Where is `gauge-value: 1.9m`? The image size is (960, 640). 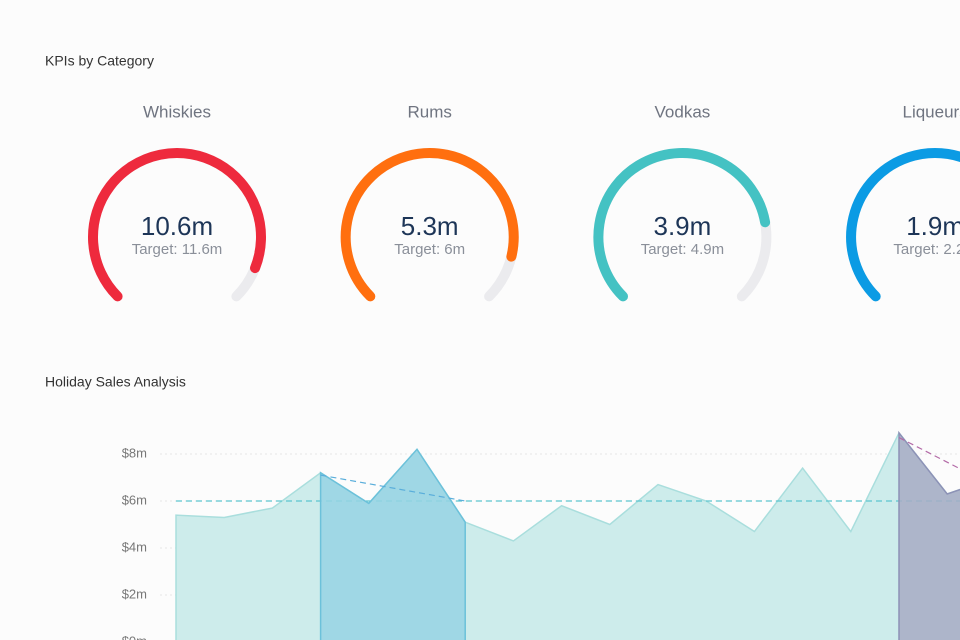
gauge-value: 1.9m is located at coordinates (933, 226).